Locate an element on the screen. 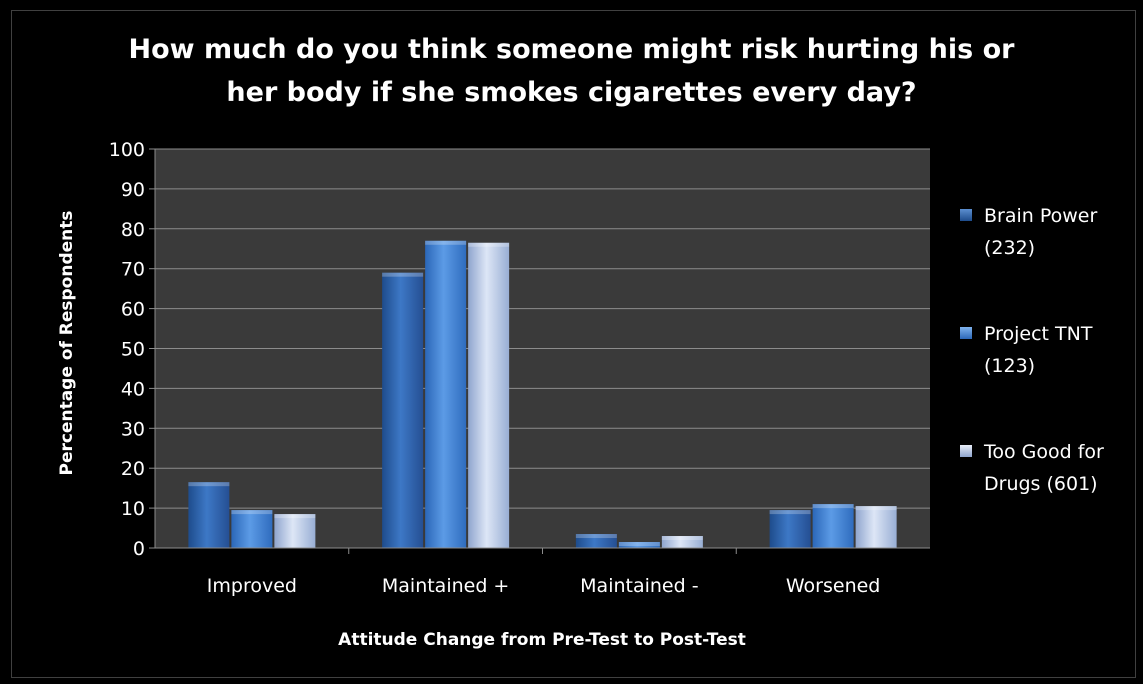  x-tick-label: Improved is located at coordinates (252, 586).